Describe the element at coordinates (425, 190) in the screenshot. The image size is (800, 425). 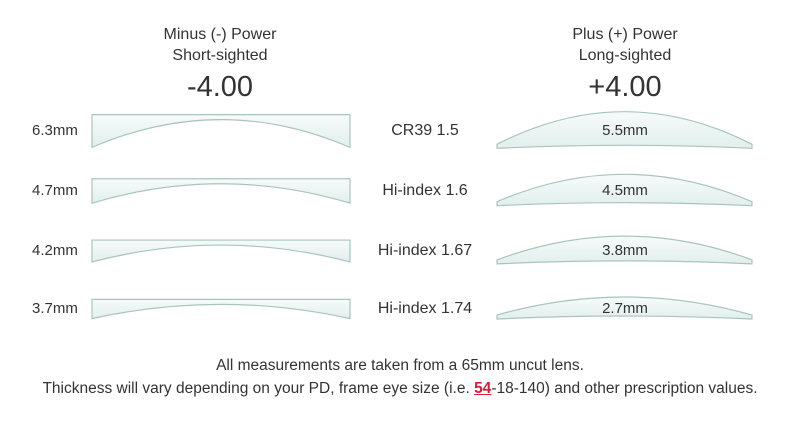
I see `lens-material-label: Hi-index 1.6` at that location.